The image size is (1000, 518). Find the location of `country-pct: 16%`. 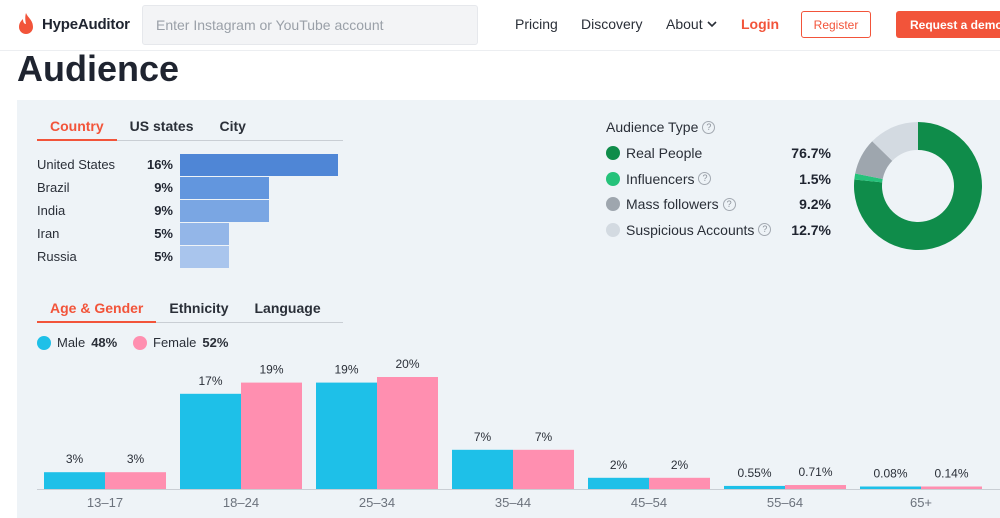

country-pct: 16% is located at coordinates (159, 164).